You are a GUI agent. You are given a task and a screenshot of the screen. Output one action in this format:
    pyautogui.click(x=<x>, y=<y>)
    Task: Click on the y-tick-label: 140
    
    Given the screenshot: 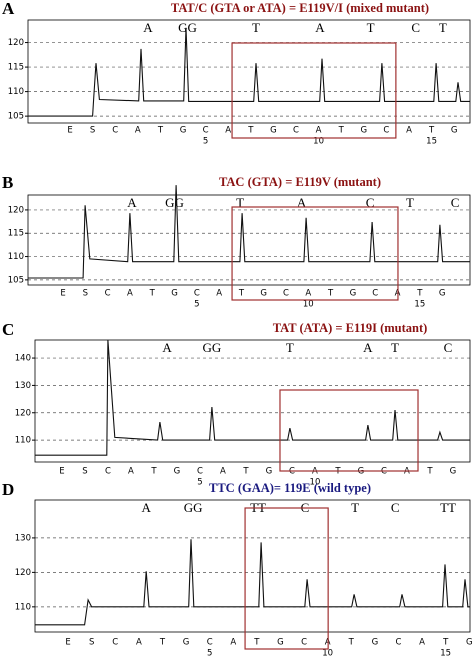 What is the action you would take?
    pyautogui.click(x=23, y=359)
    